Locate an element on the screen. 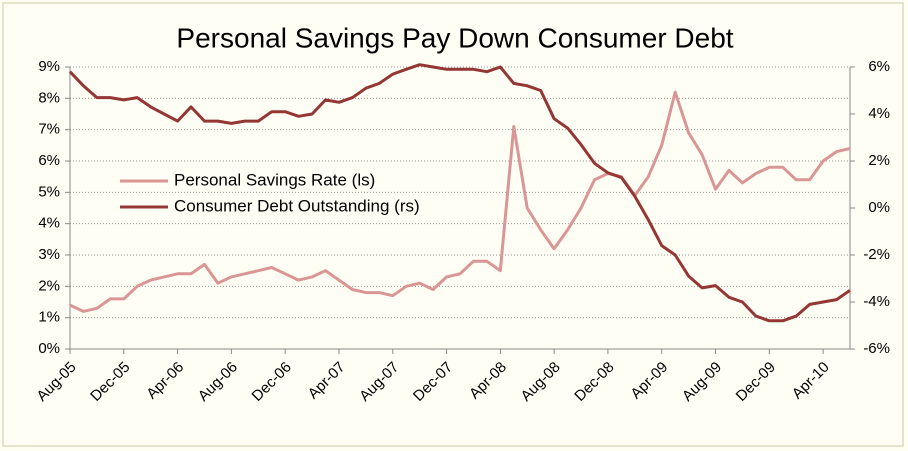 The image size is (908, 451). y2-tick-label: 6% is located at coordinates (879, 66).